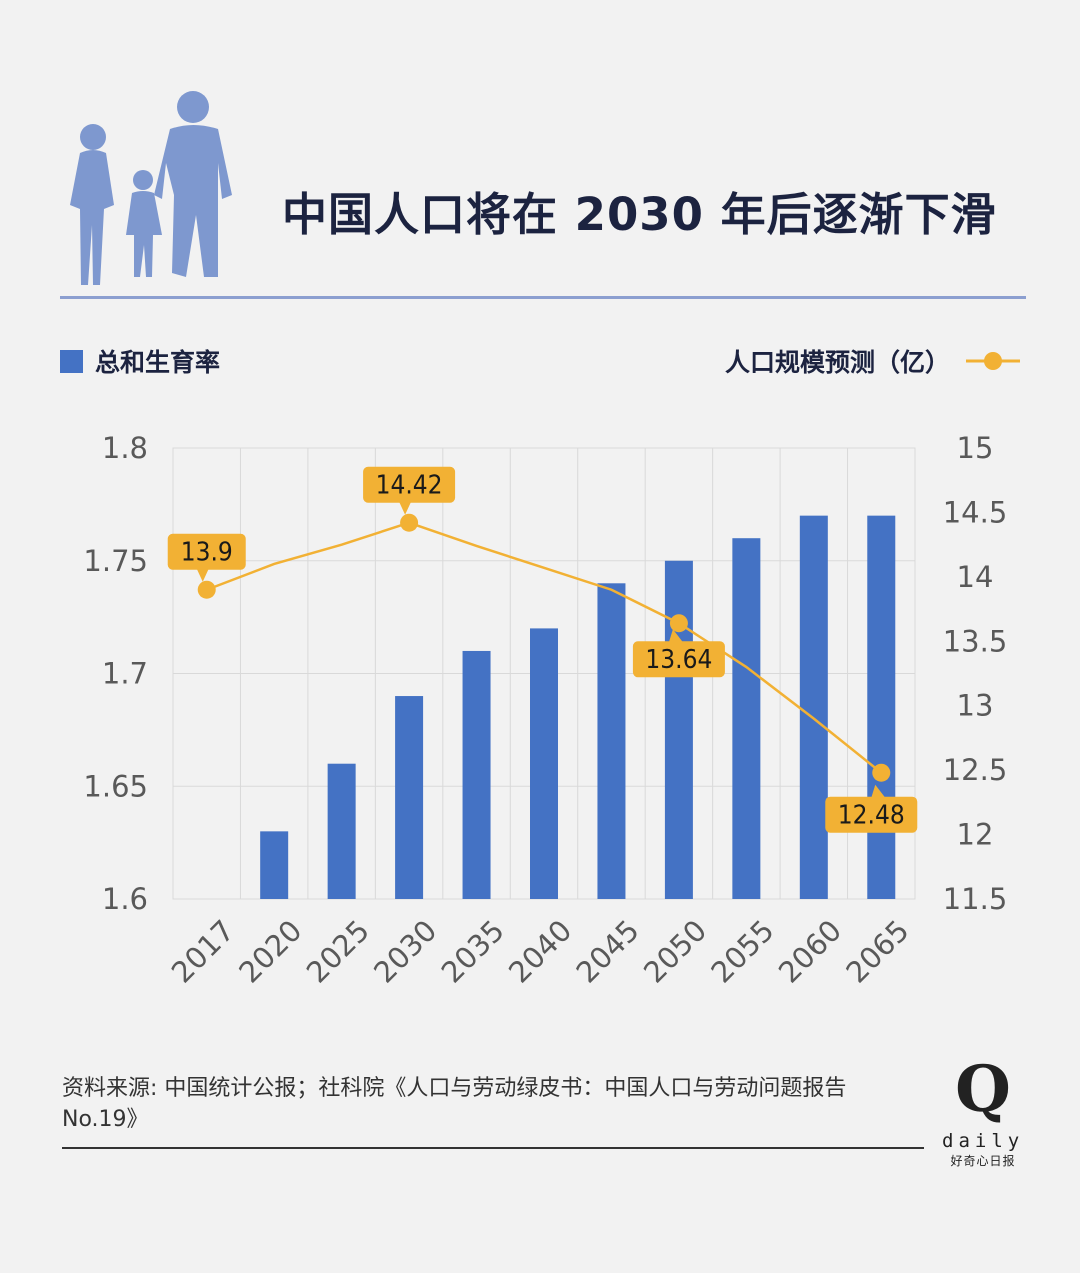  I want to click on callout-label: 12.48, so click(871, 816).